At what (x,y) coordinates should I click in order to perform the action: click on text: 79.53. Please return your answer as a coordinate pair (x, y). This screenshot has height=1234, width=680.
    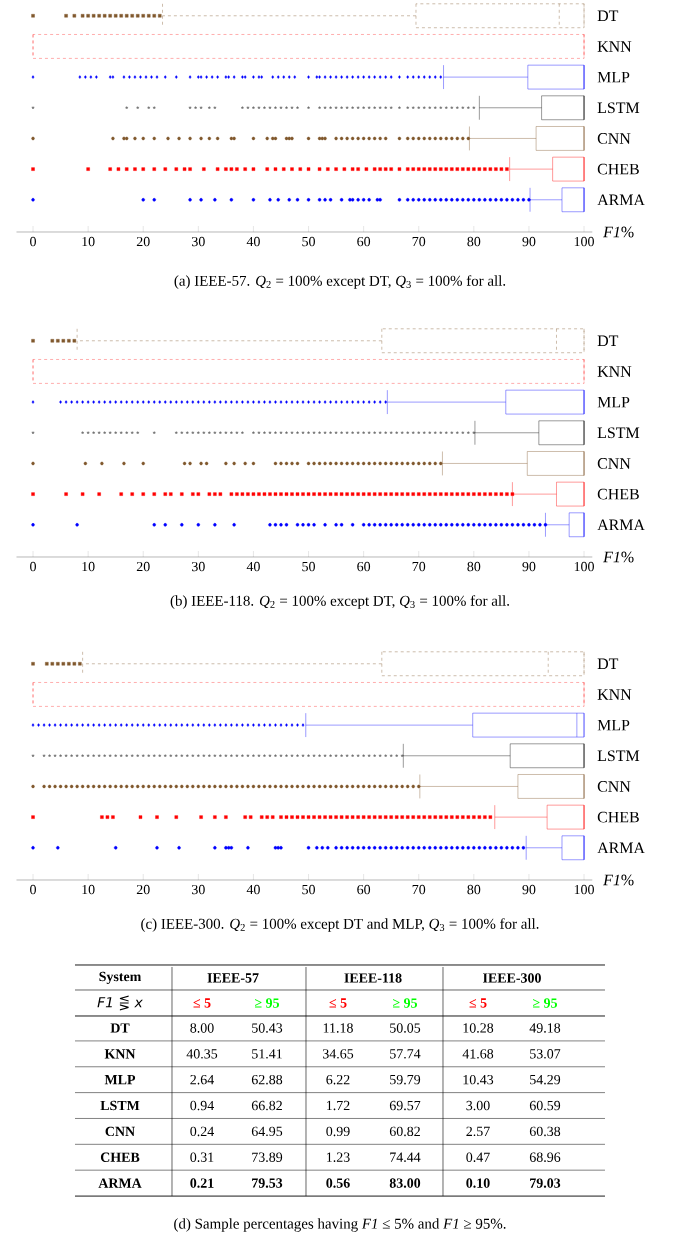
    Looking at the image, I should click on (267, 1183).